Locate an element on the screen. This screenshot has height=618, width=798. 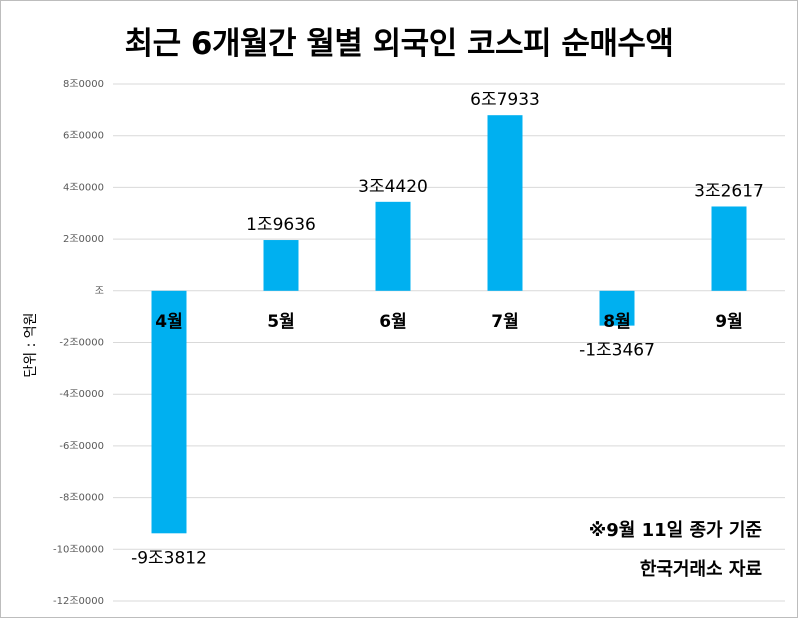
category-label: 6월 is located at coordinates (392, 322).